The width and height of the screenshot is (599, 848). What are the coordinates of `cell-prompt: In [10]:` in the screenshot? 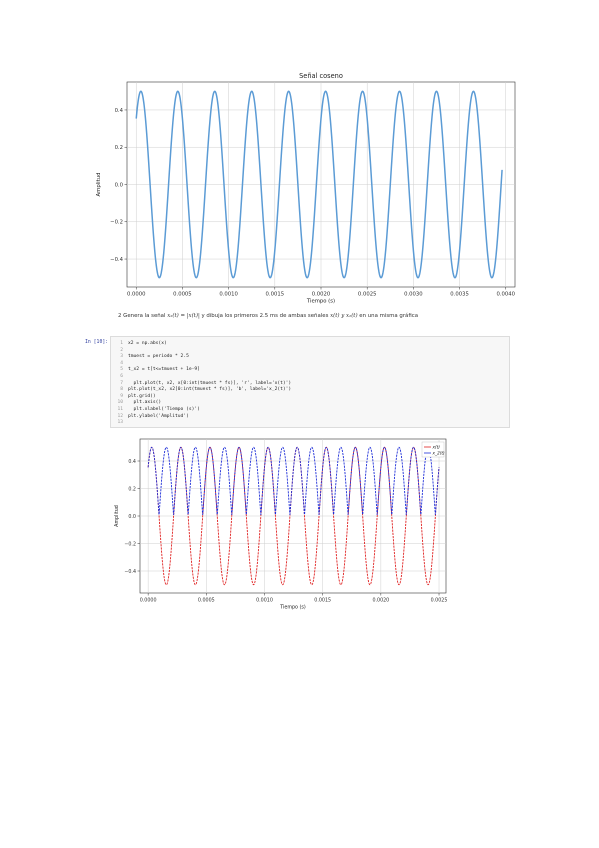 It's located at (97, 342).